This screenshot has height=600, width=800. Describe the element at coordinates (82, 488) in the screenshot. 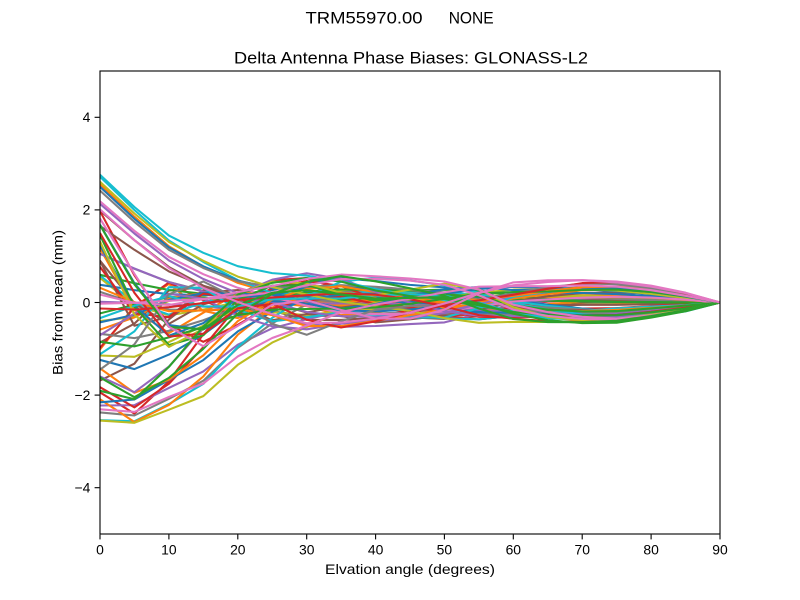

I see `svg-text: −4` at that location.